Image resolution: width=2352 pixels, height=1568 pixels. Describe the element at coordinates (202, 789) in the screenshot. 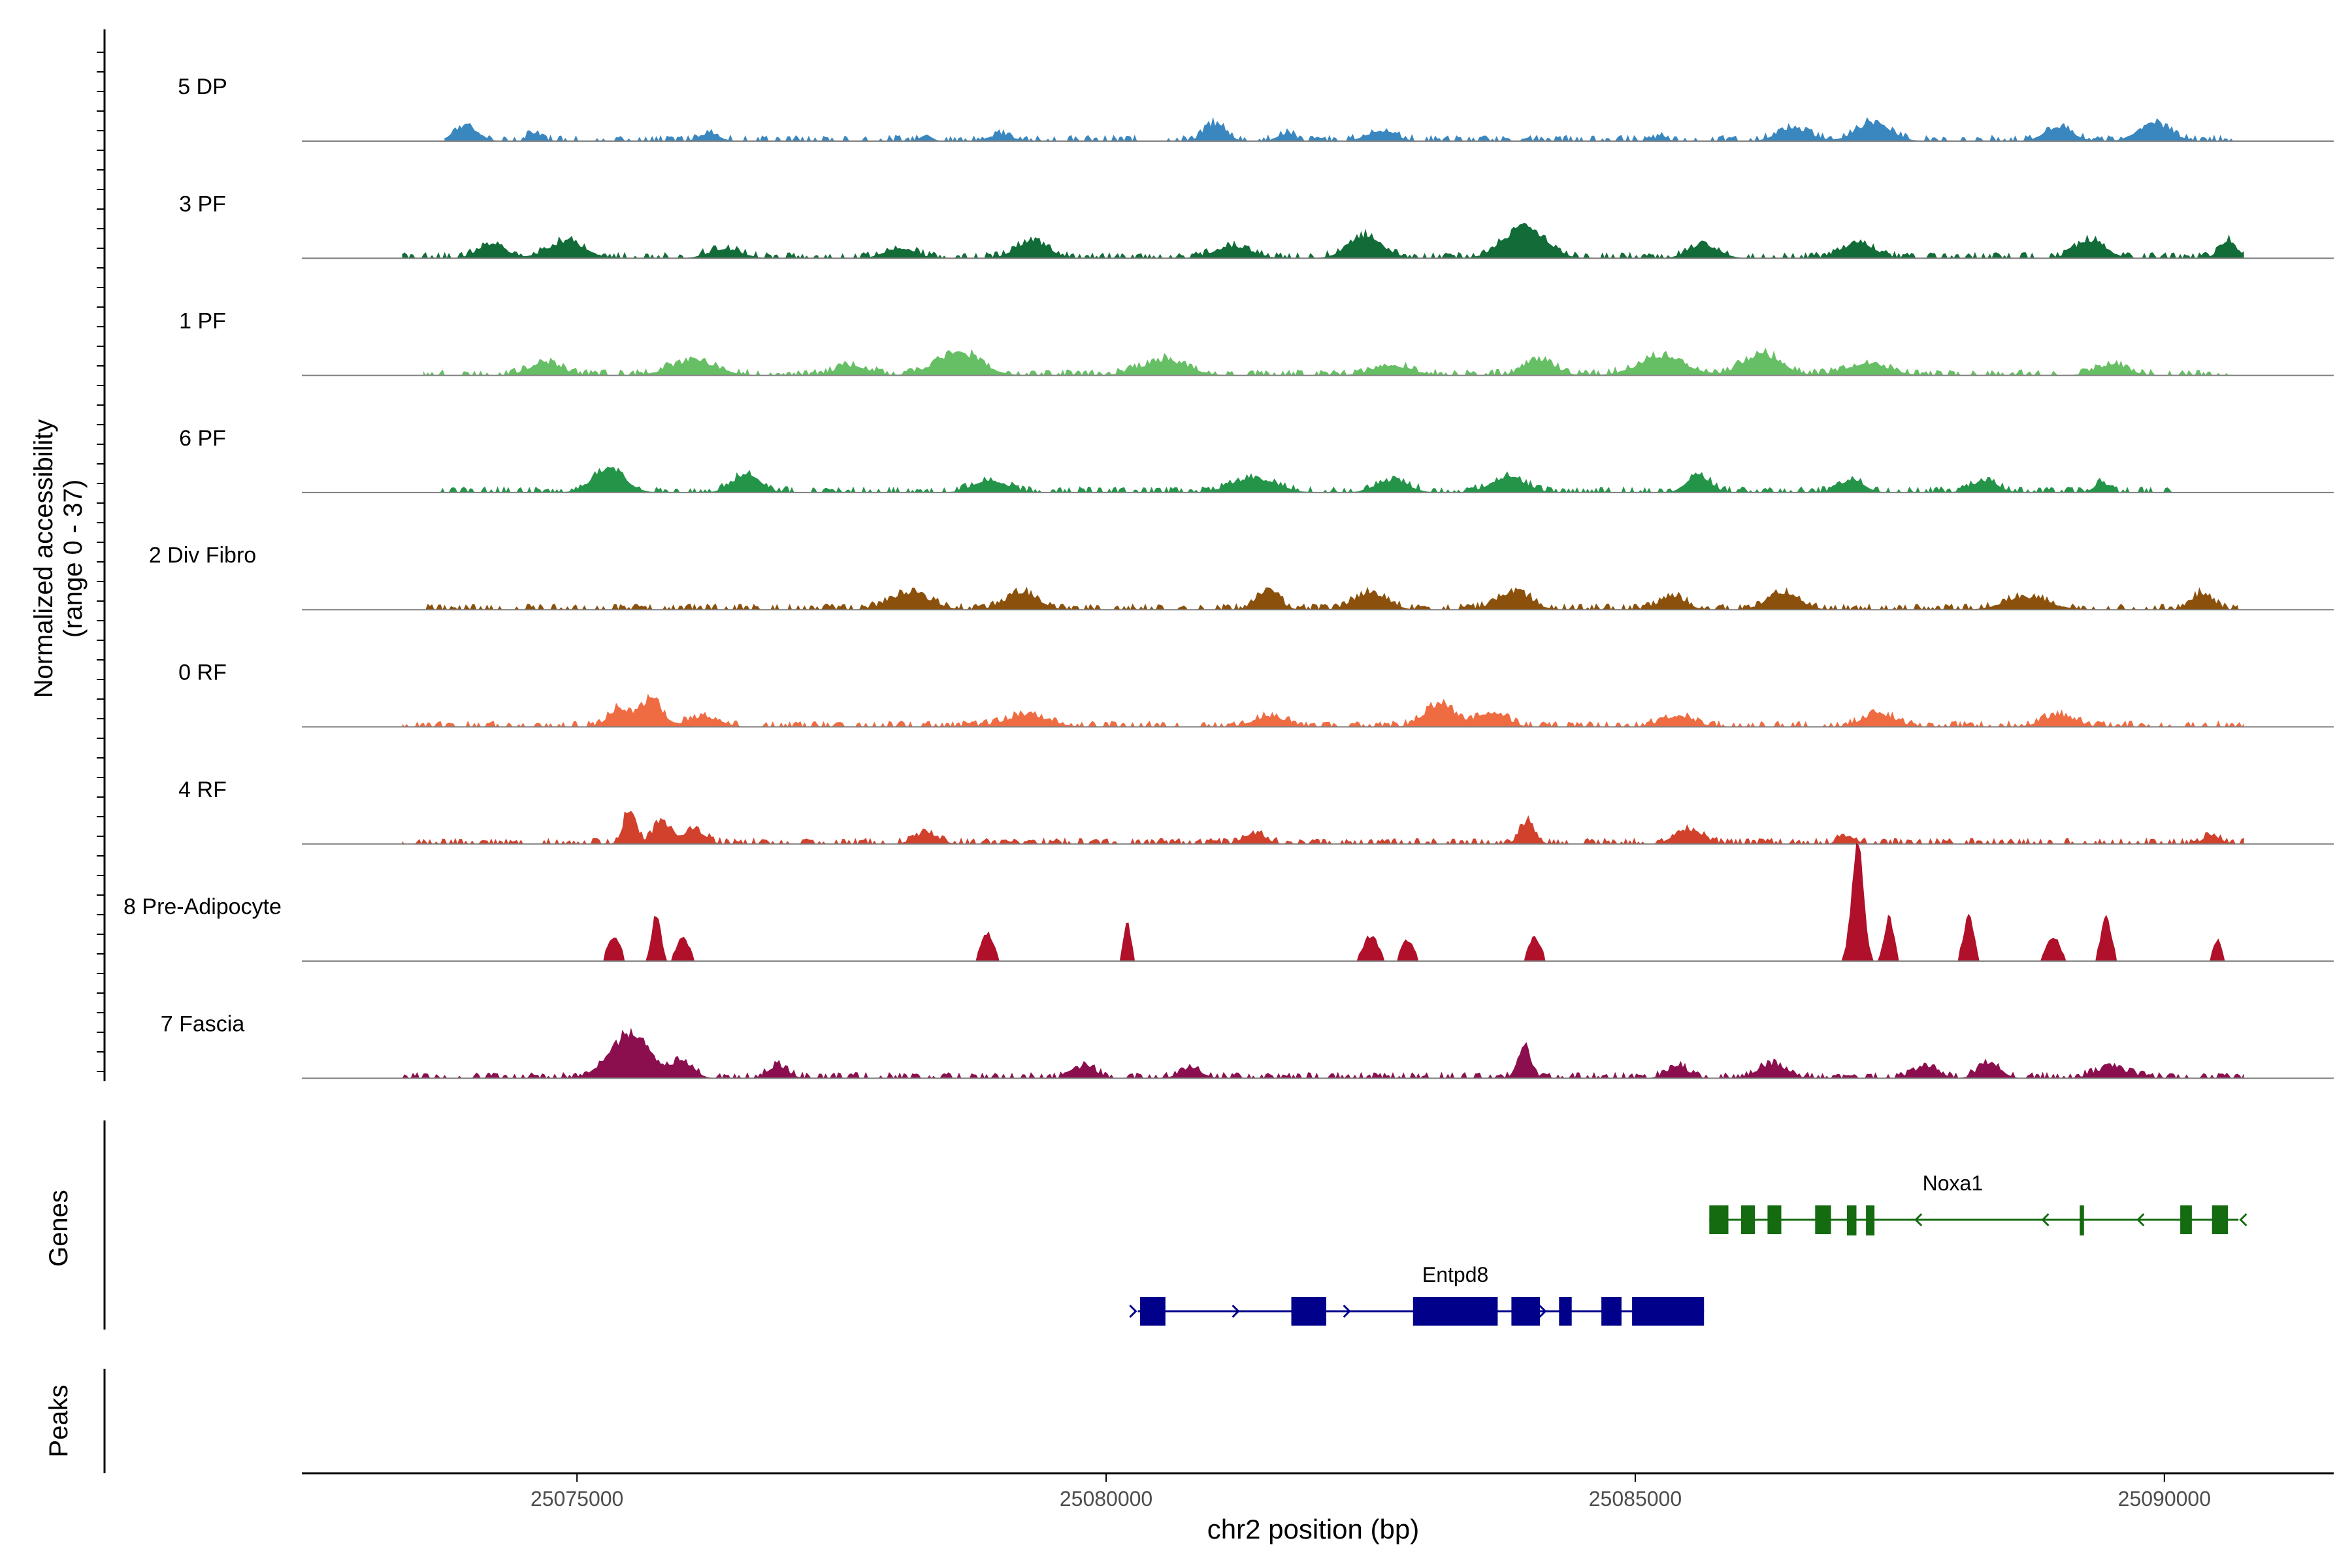

I see `track-label: 4 RF` at that location.